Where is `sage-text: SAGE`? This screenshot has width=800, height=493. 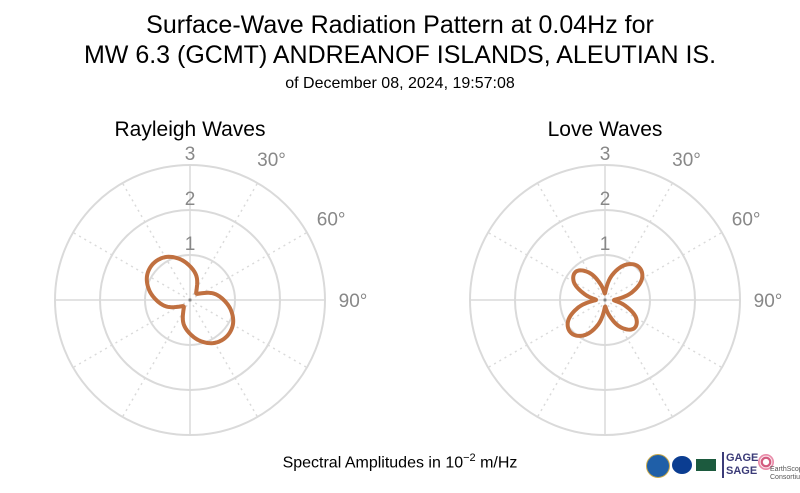
sage-text: SAGE is located at coordinates (742, 471).